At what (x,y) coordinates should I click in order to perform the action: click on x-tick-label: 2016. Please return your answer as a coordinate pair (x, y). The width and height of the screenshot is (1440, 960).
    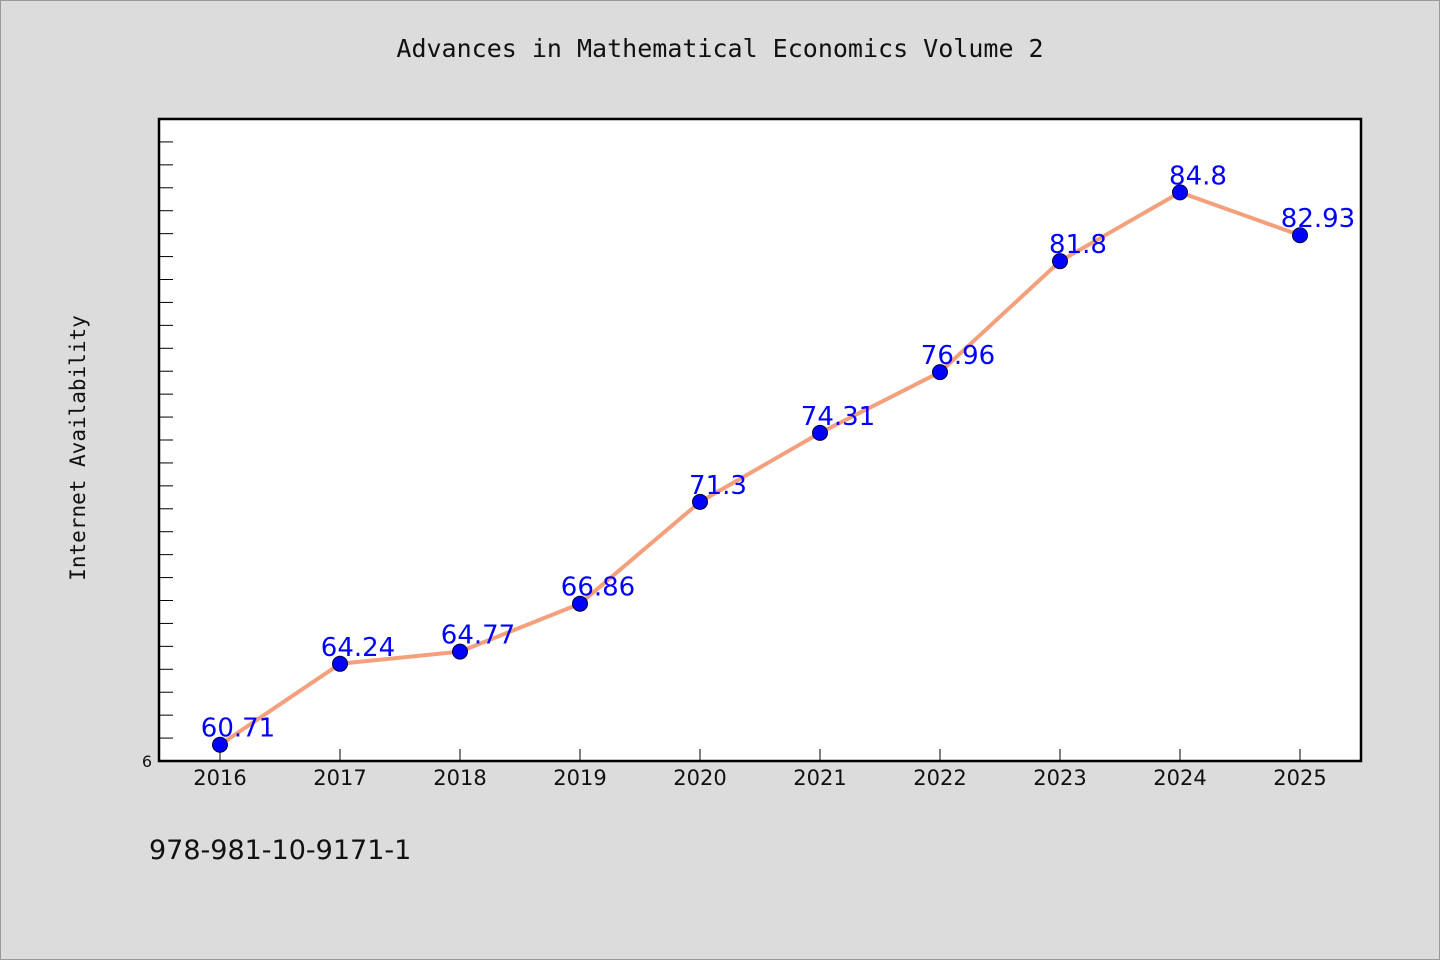
    Looking at the image, I should click on (219, 778).